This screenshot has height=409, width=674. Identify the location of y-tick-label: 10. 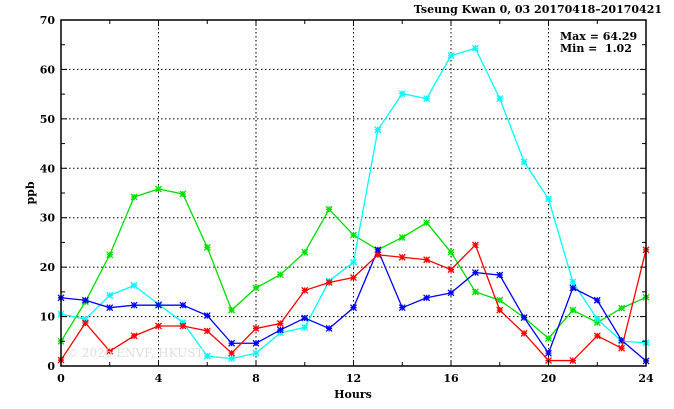
(48, 317).